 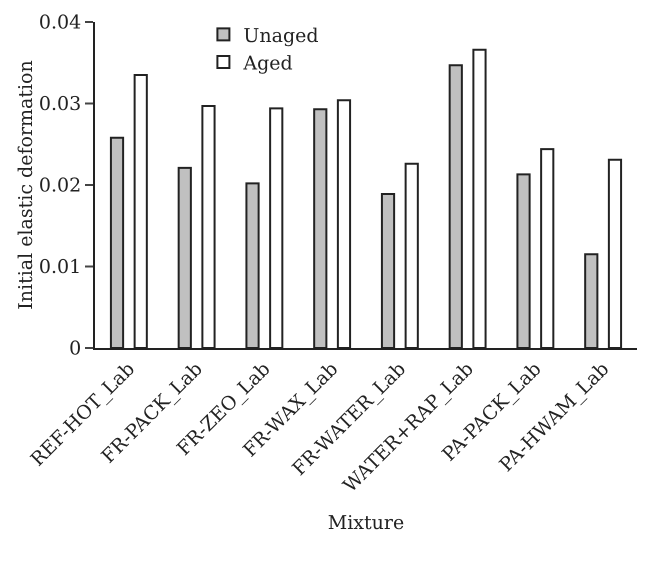 What do you see at coordinates (60, 104) in the screenshot?
I see `y-tick-label: 0.03` at bounding box center [60, 104].